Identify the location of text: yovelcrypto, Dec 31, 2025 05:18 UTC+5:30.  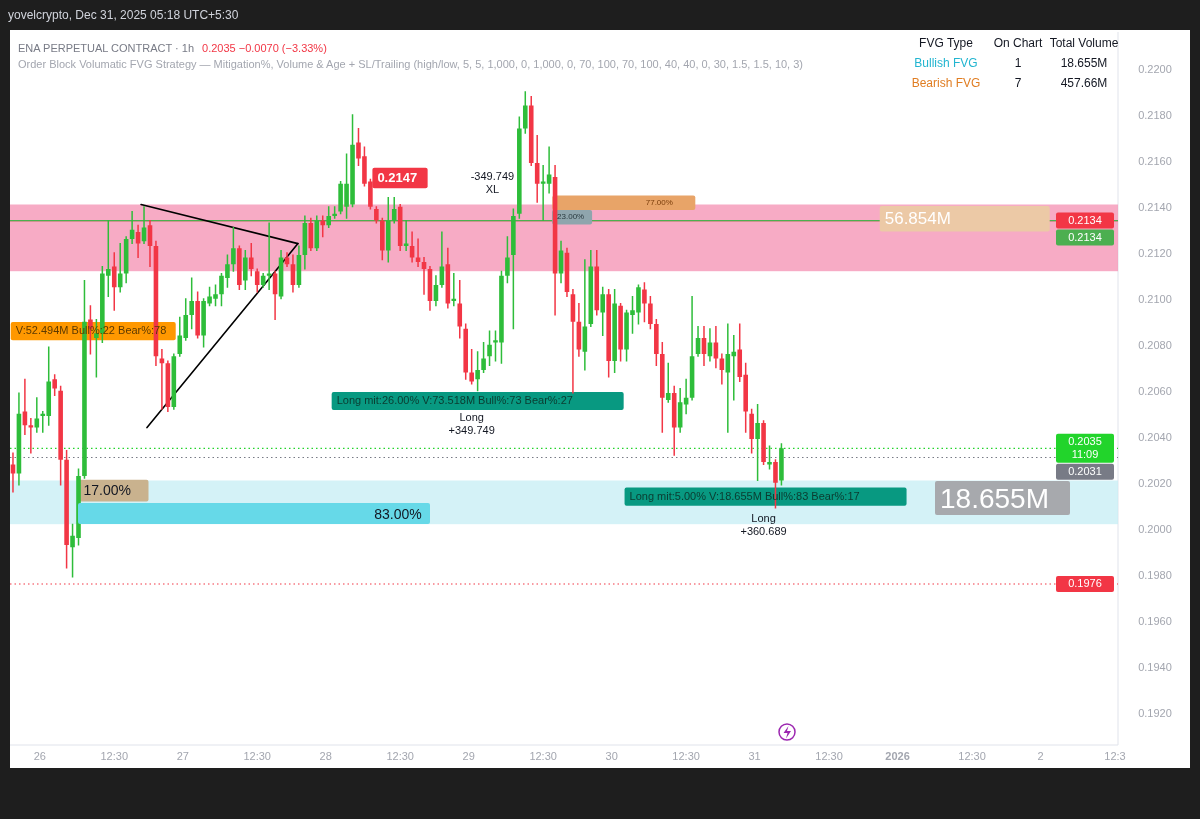
(123, 15).